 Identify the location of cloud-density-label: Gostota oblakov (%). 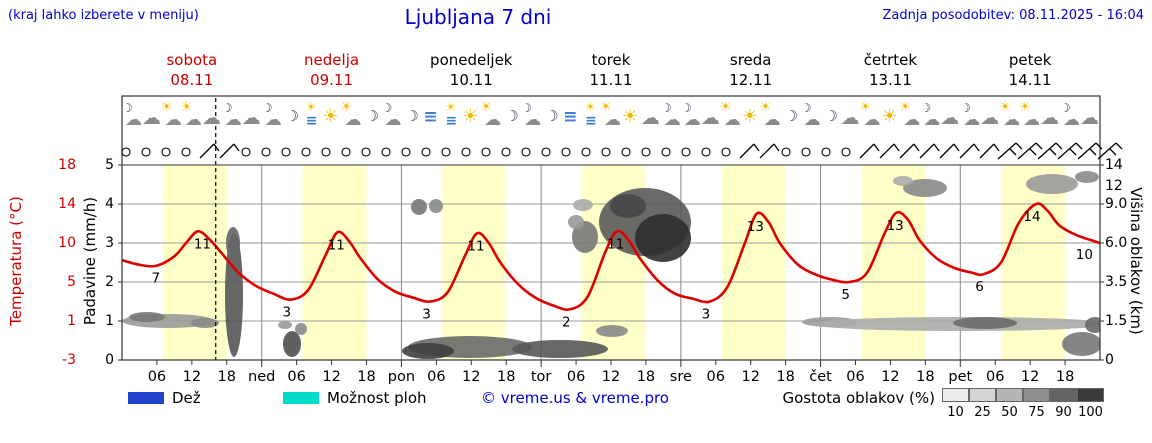
(858, 398).